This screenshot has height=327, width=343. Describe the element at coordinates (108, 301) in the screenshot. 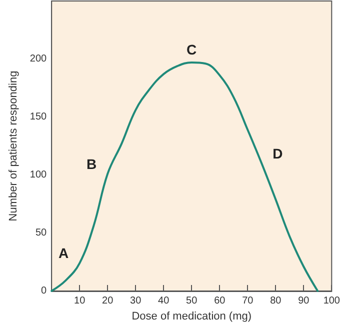

I see `x-tick-label: 20` at that location.